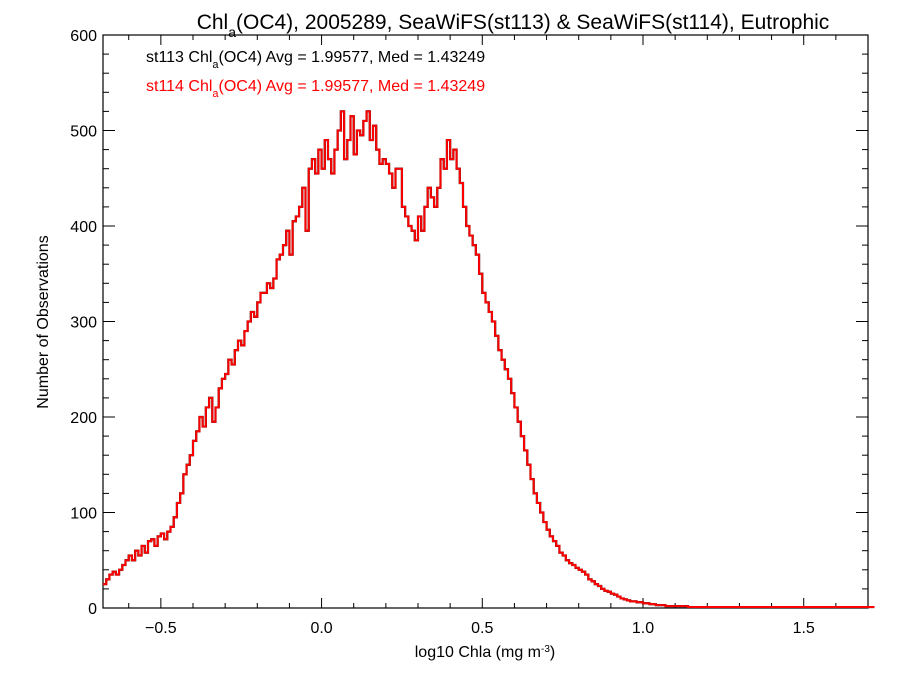 This screenshot has height=675, width=900. I want to click on y-tick-label: 300, so click(83, 323).